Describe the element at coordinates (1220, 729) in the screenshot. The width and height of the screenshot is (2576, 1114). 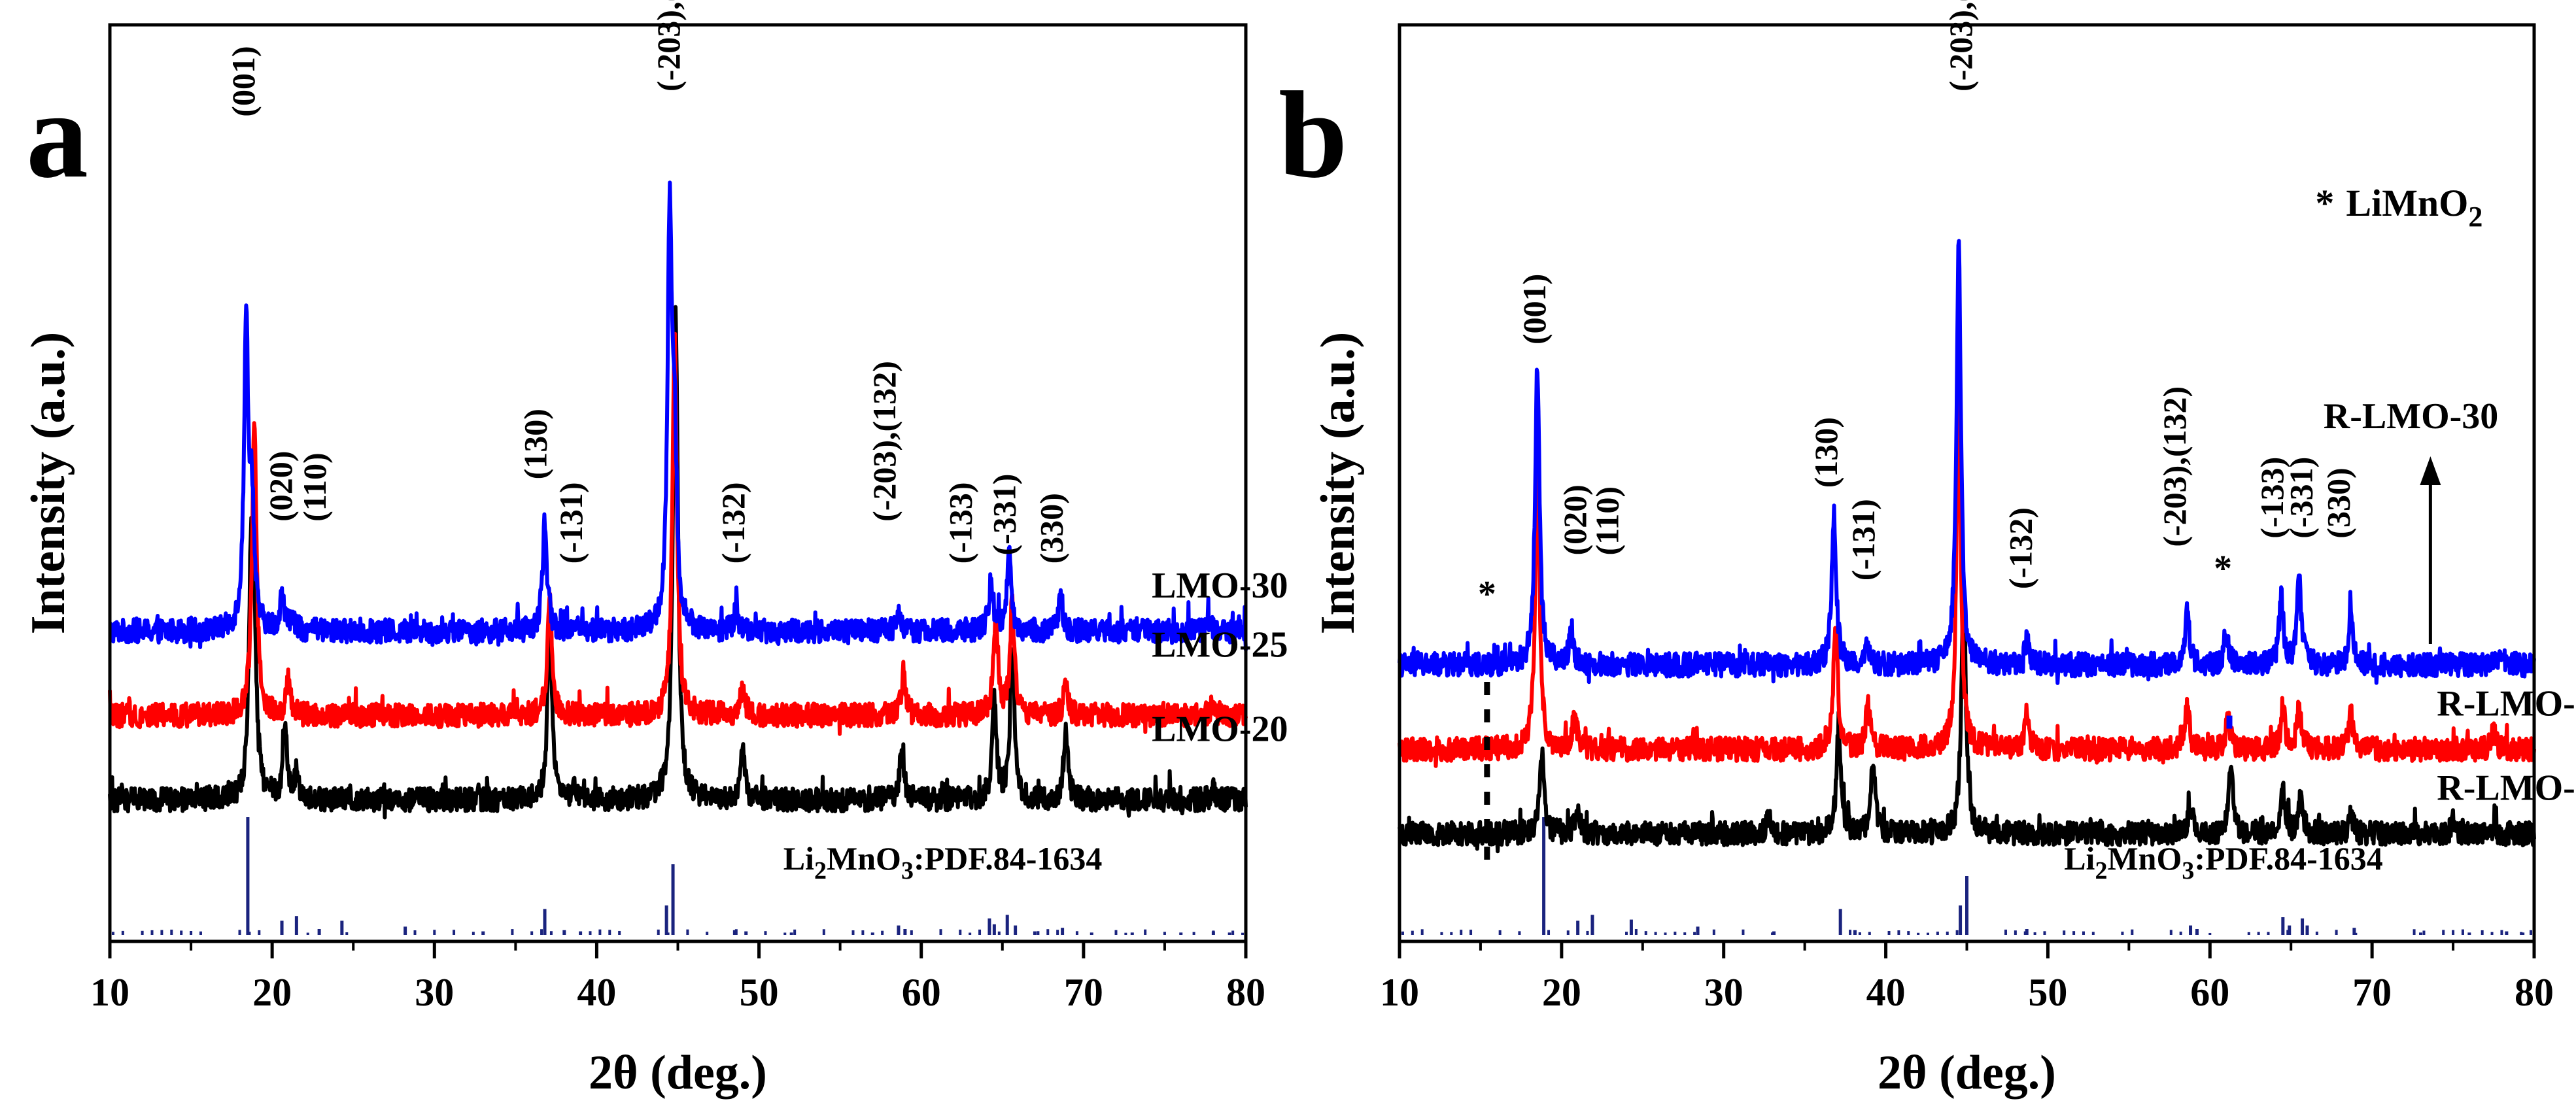
I see `series-label: LMO-20` at that location.